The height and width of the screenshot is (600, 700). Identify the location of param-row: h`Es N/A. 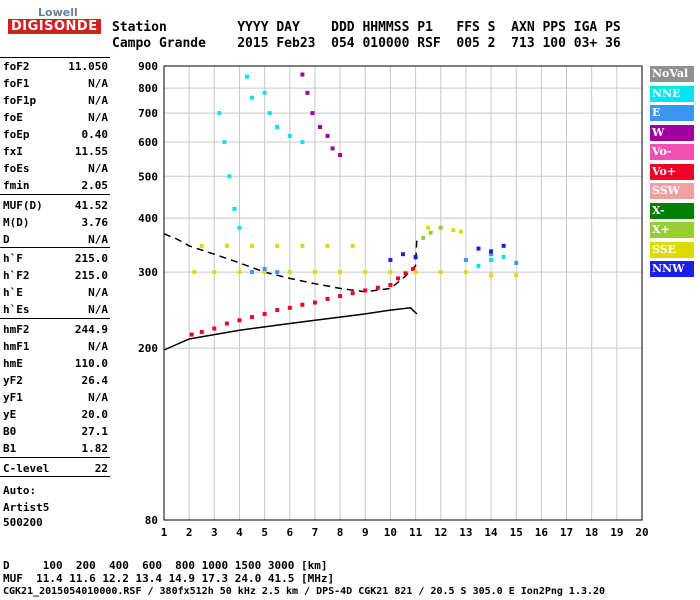
(55, 311).